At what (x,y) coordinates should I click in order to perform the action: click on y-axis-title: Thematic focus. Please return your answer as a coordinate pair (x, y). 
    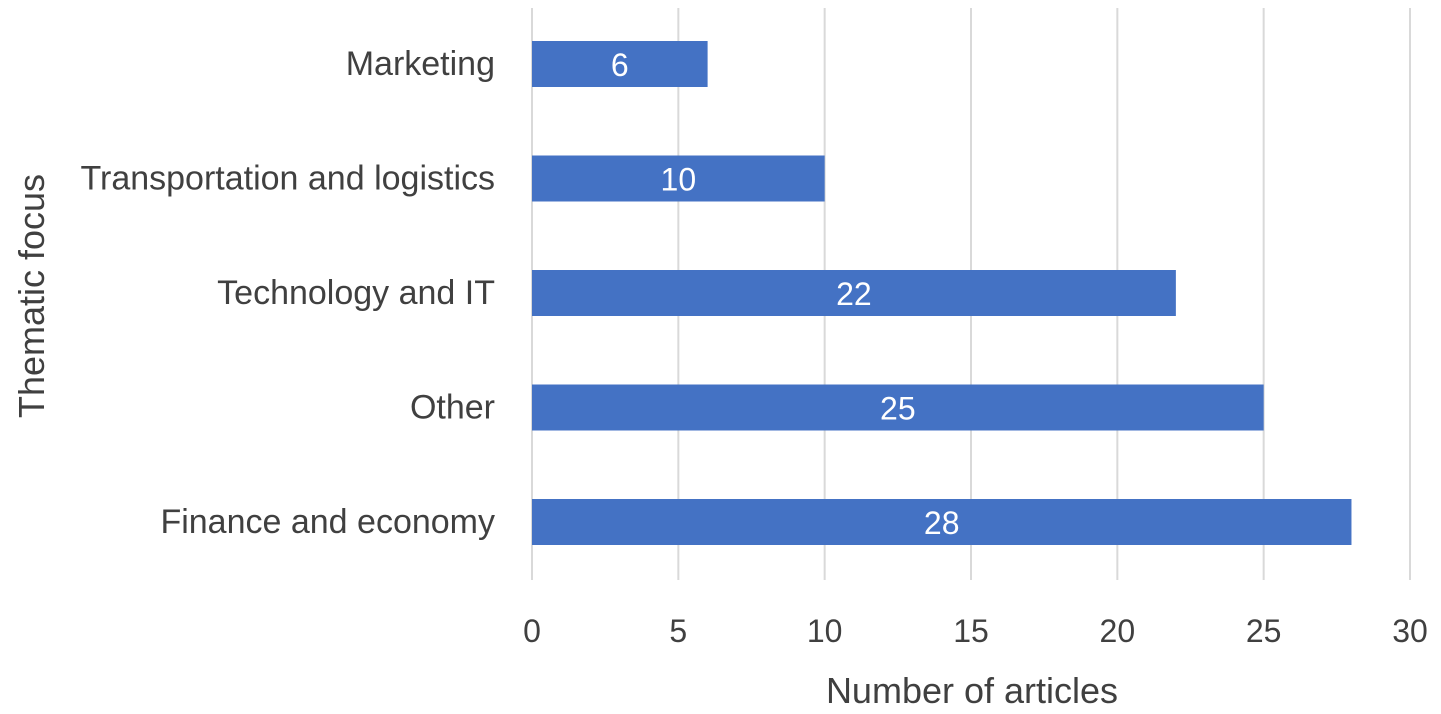
    Looking at the image, I should click on (31, 296).